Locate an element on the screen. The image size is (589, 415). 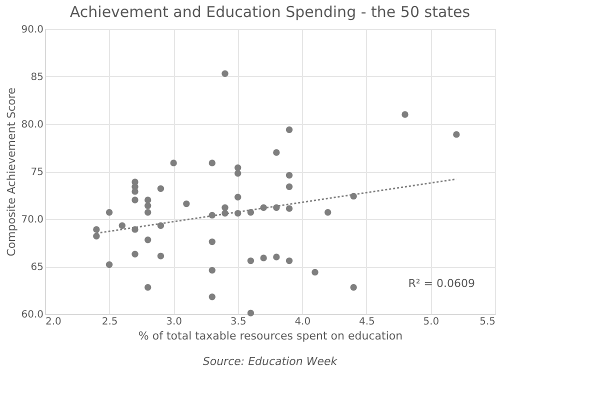
x-tick-label: 3.0 is located at coordinates (174, 322).